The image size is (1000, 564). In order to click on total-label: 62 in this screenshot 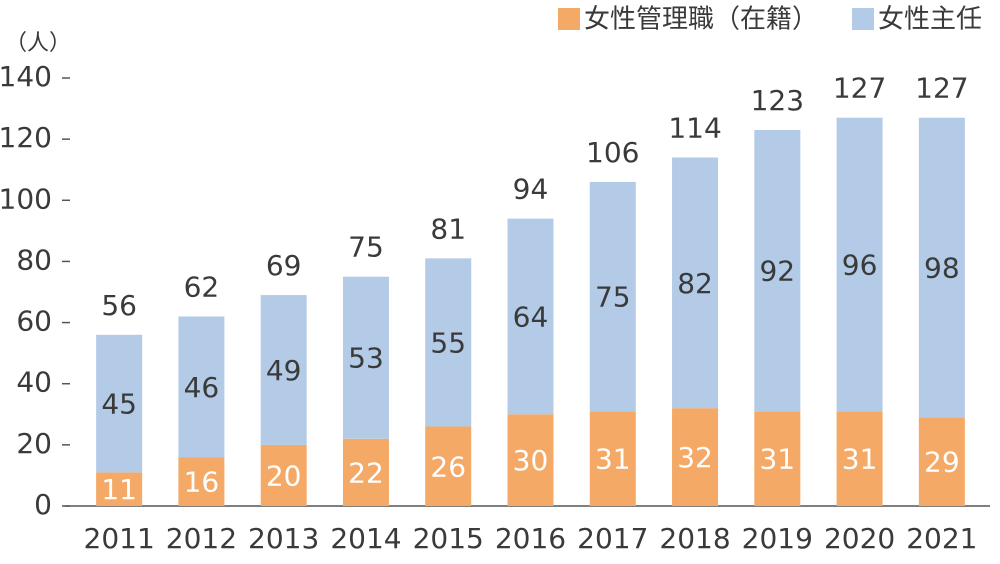, I will do `click(202, 286)`.